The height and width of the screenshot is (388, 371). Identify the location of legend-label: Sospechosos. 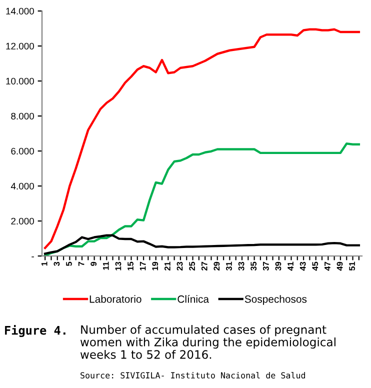
(275, 300).